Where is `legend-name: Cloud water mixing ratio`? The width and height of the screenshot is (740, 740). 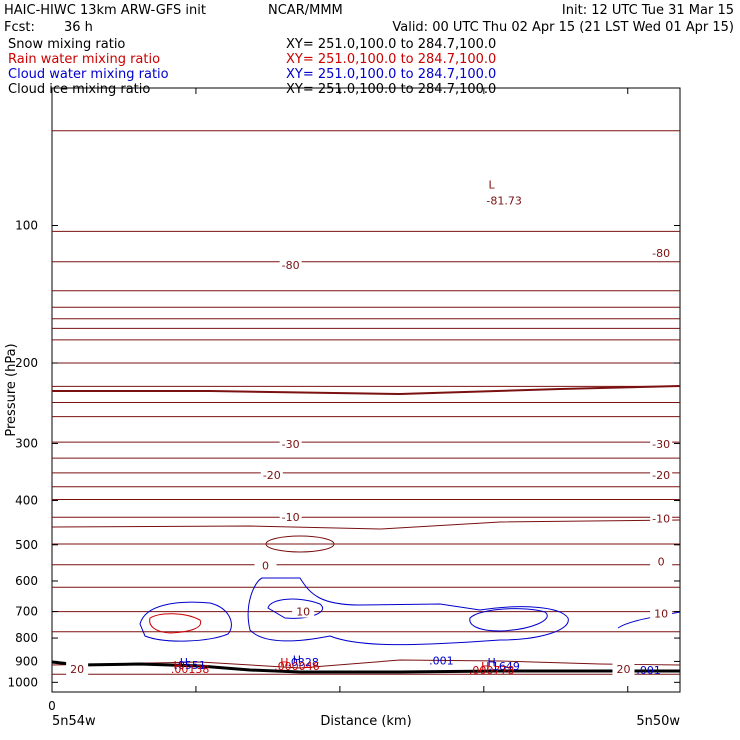
legend-name: Cloud water mixing ratio is located at coordinates (88, 74).